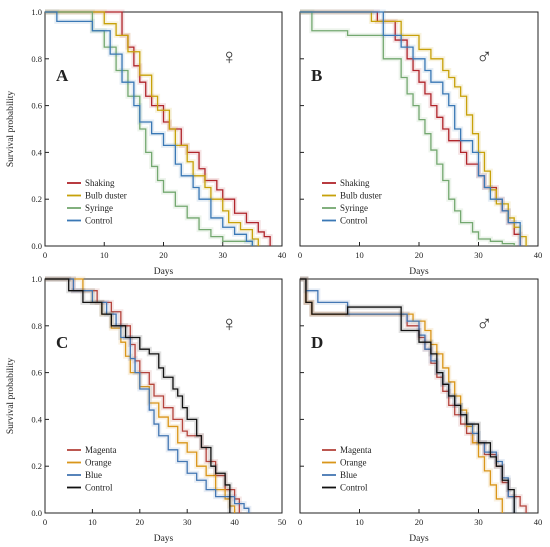 Image resolution: width=550 pixels, height=547 pixels. What do you see at coordinates (316, 75) in the screenshot?
I see `panel-letter: B` at bounding box center [316, 75].